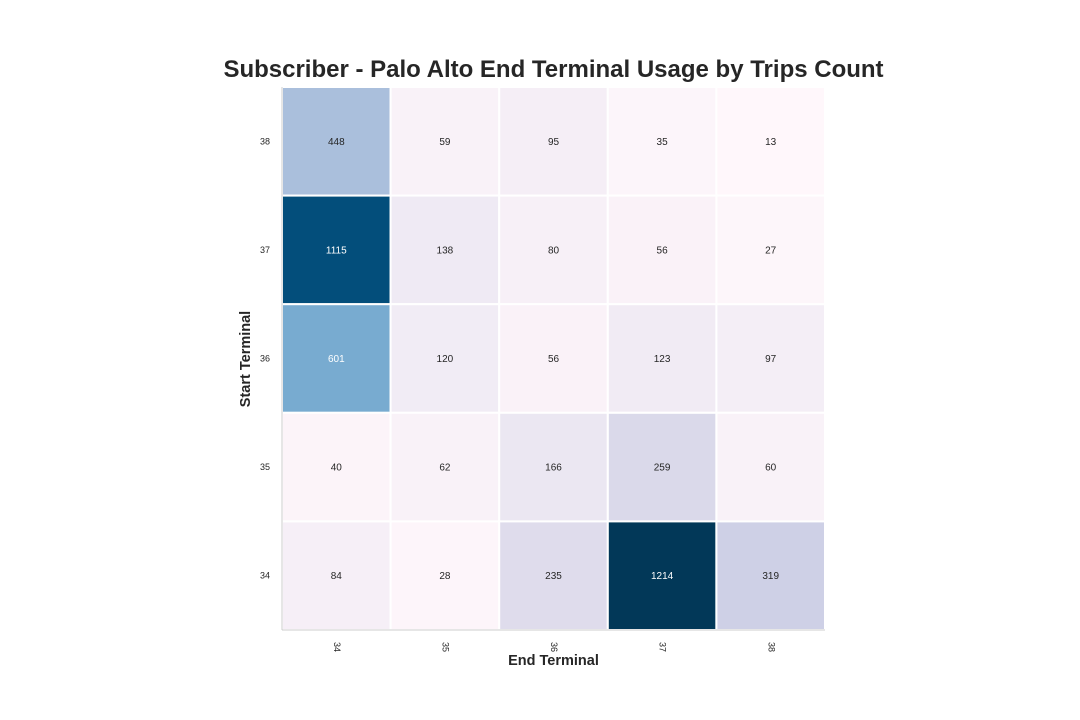 The height and width of the screenshot is (720, 1080). I want to click on heatmap-cell-value: 1115, so click(336, 250).